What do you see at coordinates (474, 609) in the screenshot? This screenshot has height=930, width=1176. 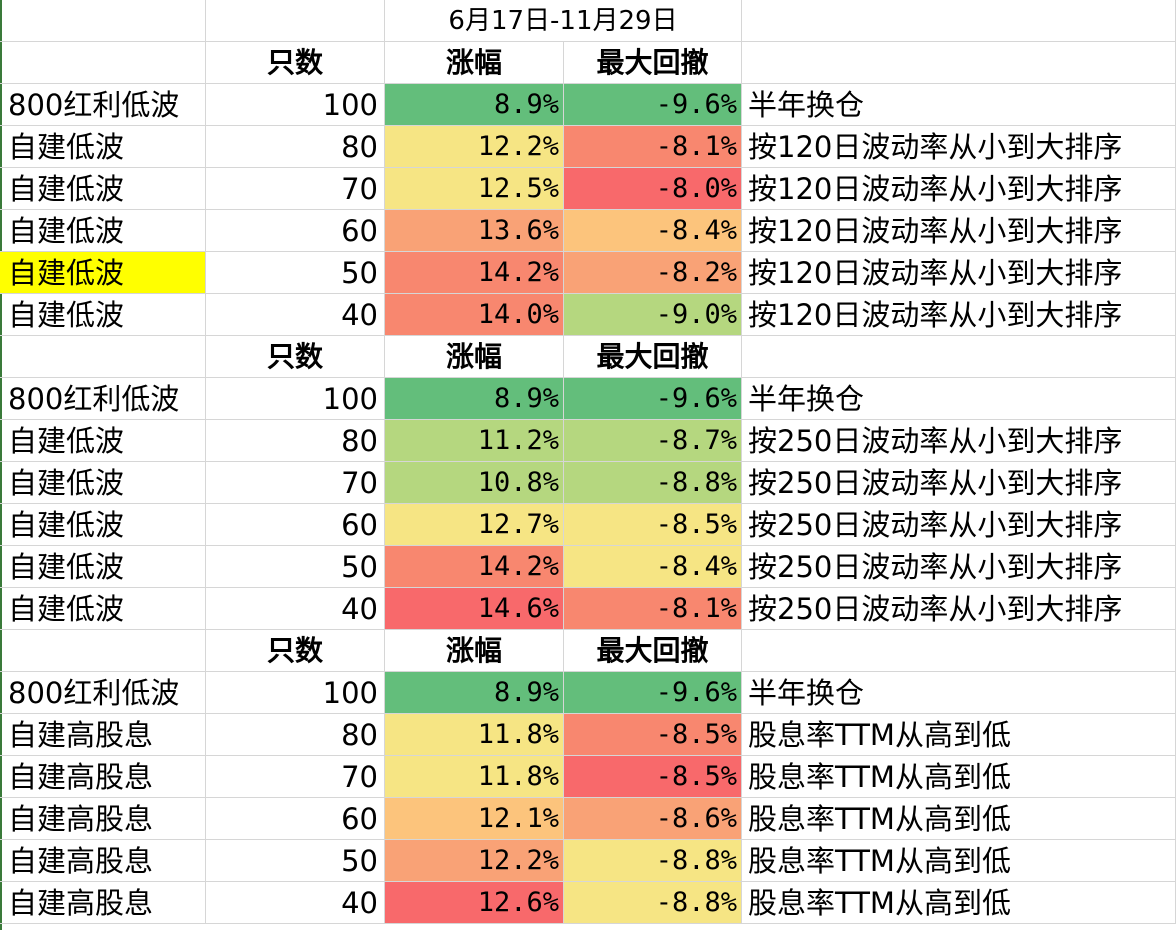 I see `gain-cell: 14.6%` at bounding box center [474, 609].